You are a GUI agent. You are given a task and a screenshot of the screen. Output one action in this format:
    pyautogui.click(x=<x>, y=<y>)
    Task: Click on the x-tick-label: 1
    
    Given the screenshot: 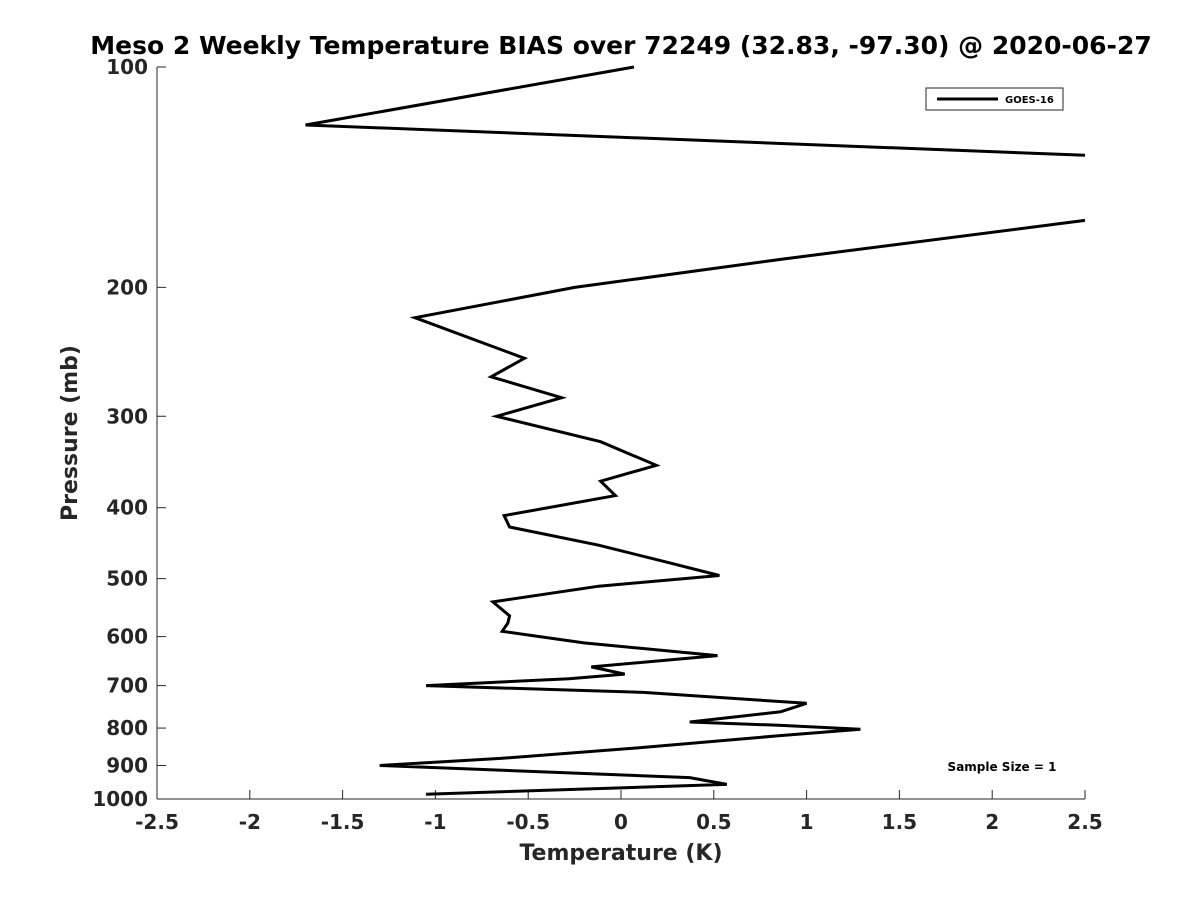 What is the action you would take?
    pyautogui.click(x=807, y=822)
    